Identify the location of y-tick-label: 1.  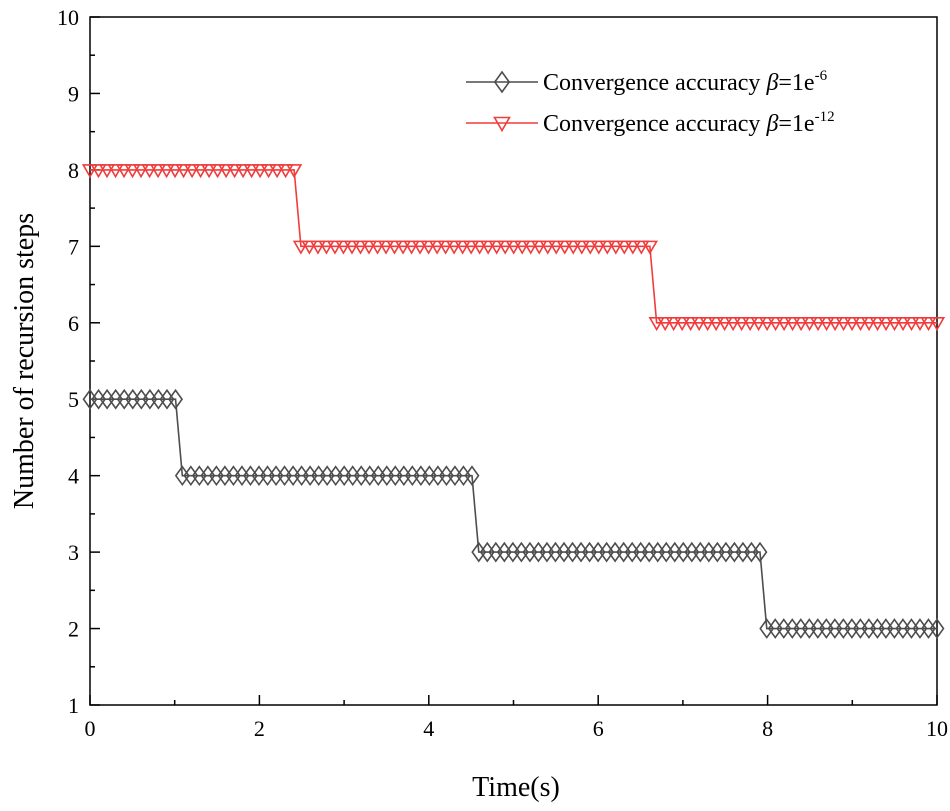
(73, 705).